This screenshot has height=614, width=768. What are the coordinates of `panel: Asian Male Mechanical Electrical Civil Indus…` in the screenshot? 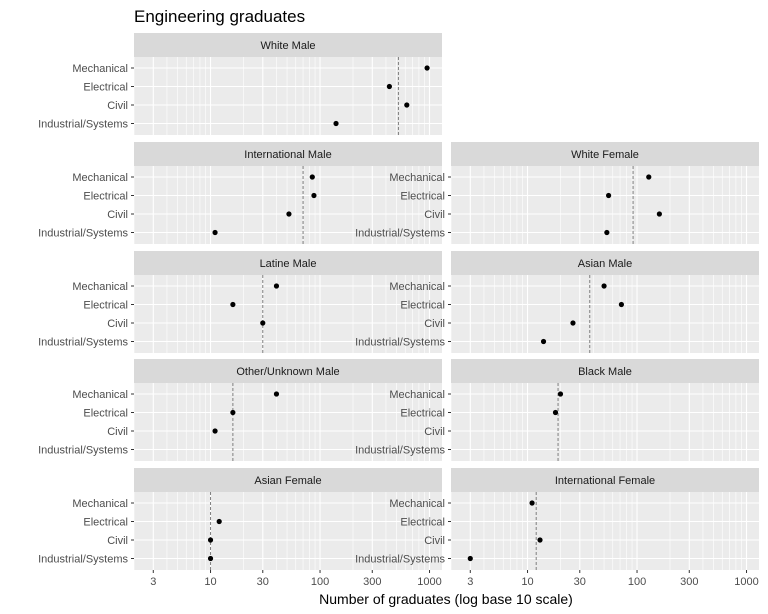 It's located at (557, 302).